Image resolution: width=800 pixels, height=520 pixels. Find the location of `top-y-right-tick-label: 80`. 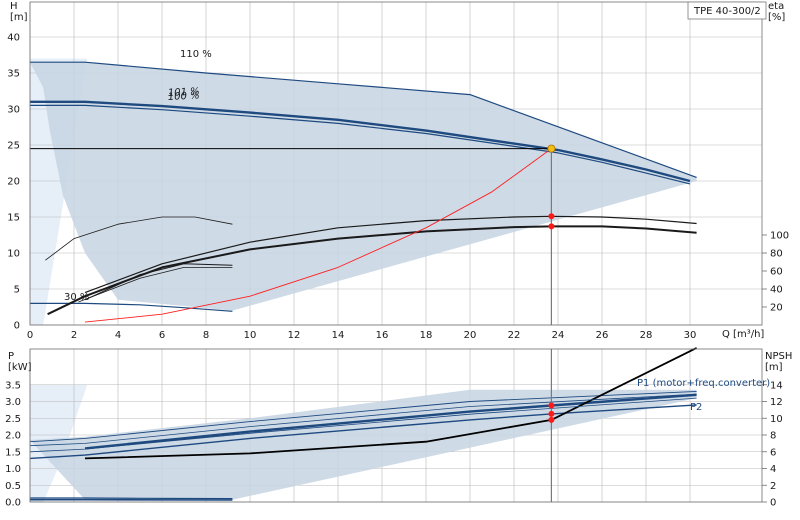

top-y-right-tick-label: 80 is located at coordinates (776, 254).